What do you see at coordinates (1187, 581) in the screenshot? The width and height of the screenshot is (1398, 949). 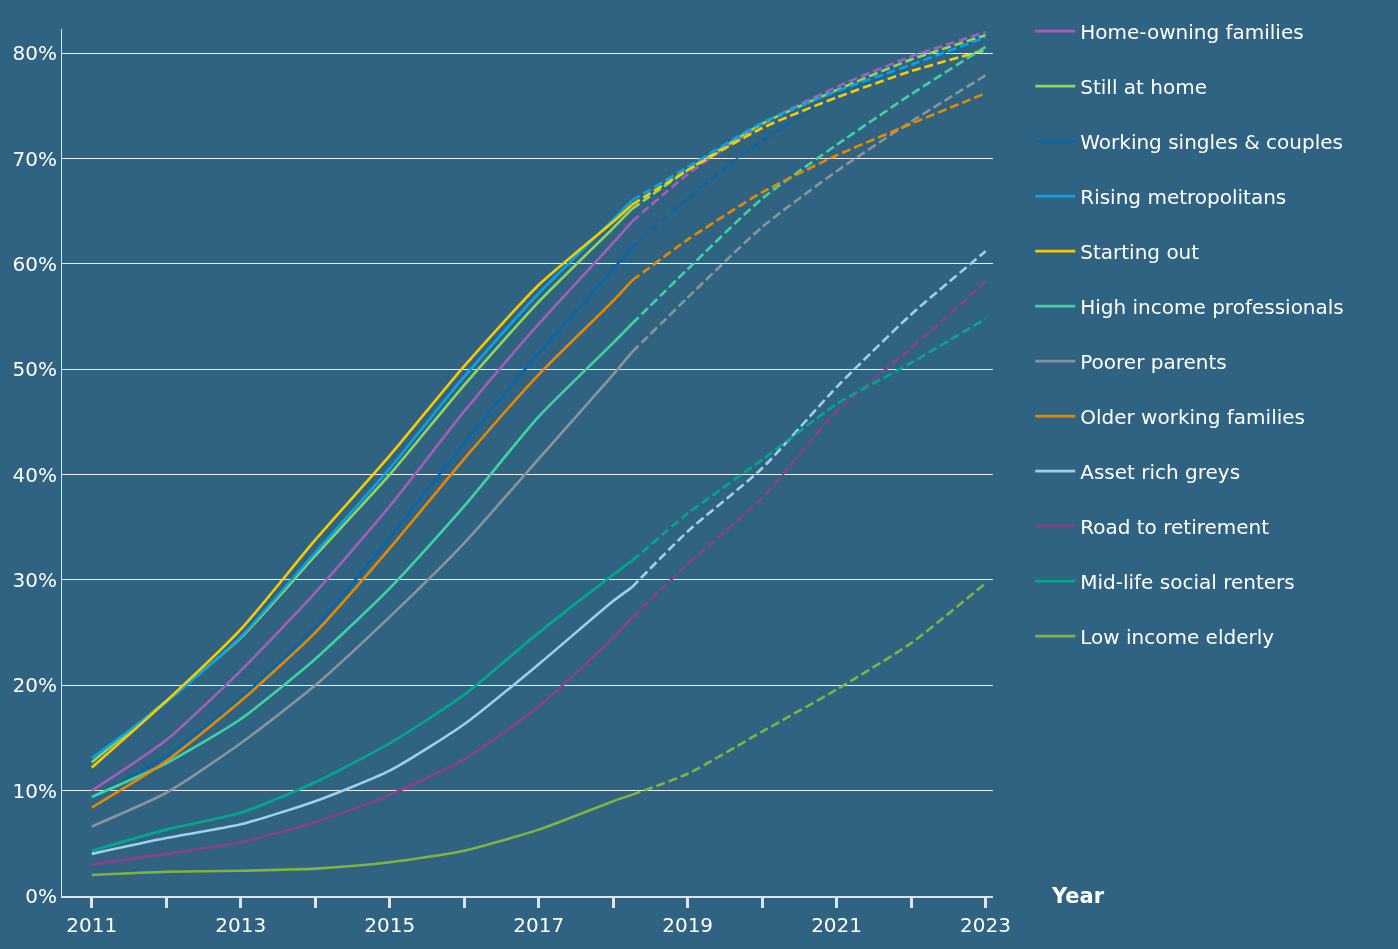 I see `legend-label: Mid-life social renters` at bounding box center [1187, 581].